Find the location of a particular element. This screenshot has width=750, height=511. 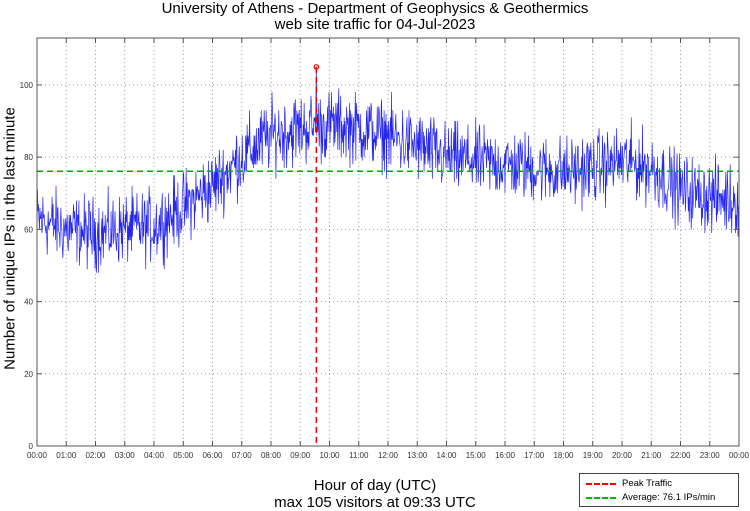

x-tick-label: 17:00 is located at coordinates (534, 455).